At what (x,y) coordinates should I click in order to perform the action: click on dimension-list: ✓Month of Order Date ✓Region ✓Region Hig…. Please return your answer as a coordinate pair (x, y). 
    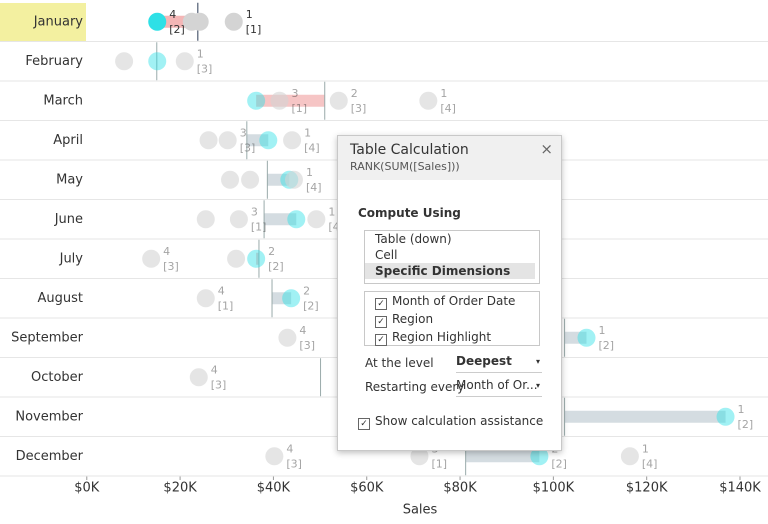
    Looking at the image, I should click on (452, 318).